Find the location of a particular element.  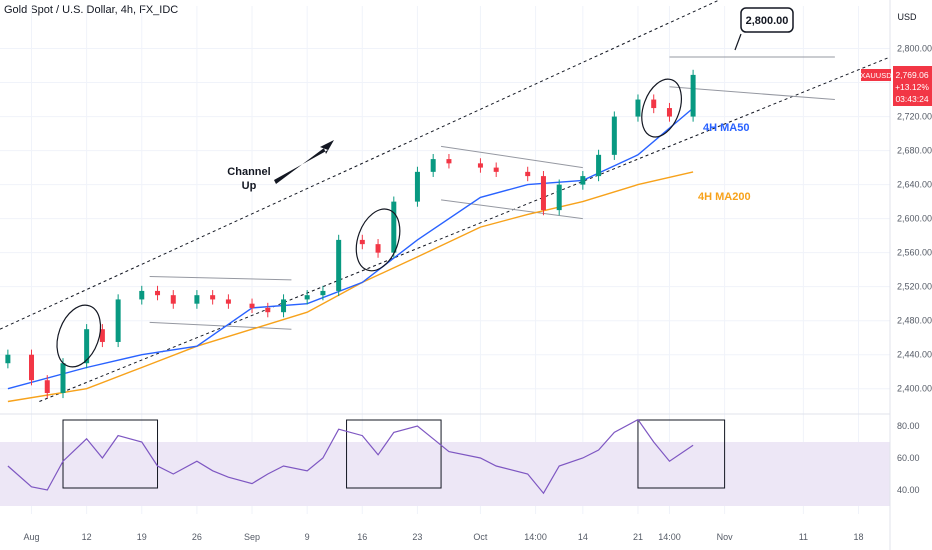

ma50-label: 4H MA50 is located at coordinates (726, 128).